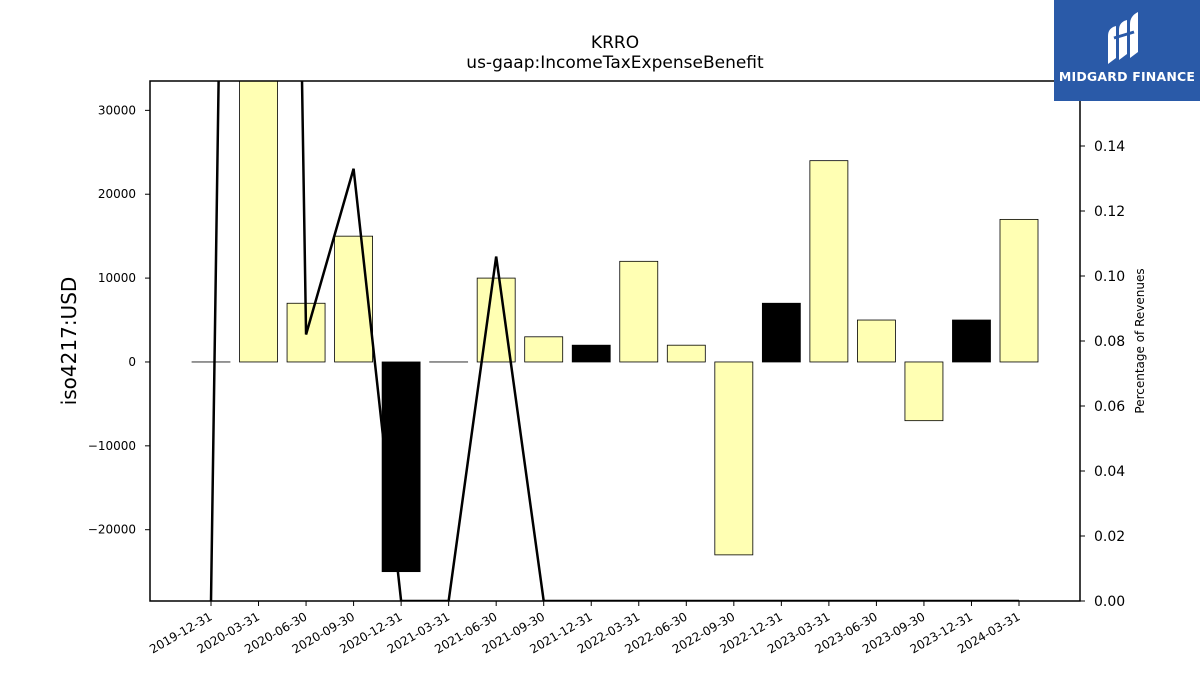  Describe the element at coordinates (117, 194) in the screenshot. I see `y-tick-label: 20000` at that location.